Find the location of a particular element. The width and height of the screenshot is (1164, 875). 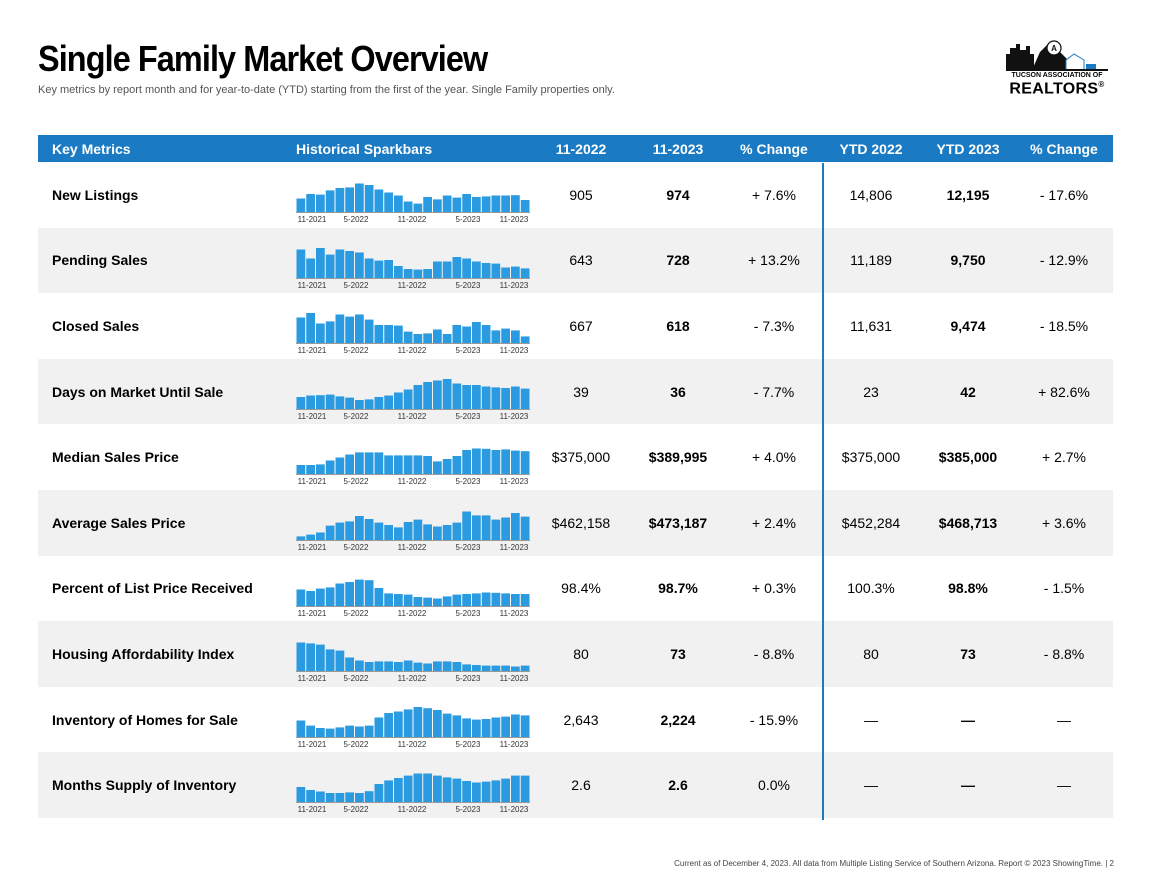

sparkbar-axis-label: 11-2022 is located at coordinates (412, 547).